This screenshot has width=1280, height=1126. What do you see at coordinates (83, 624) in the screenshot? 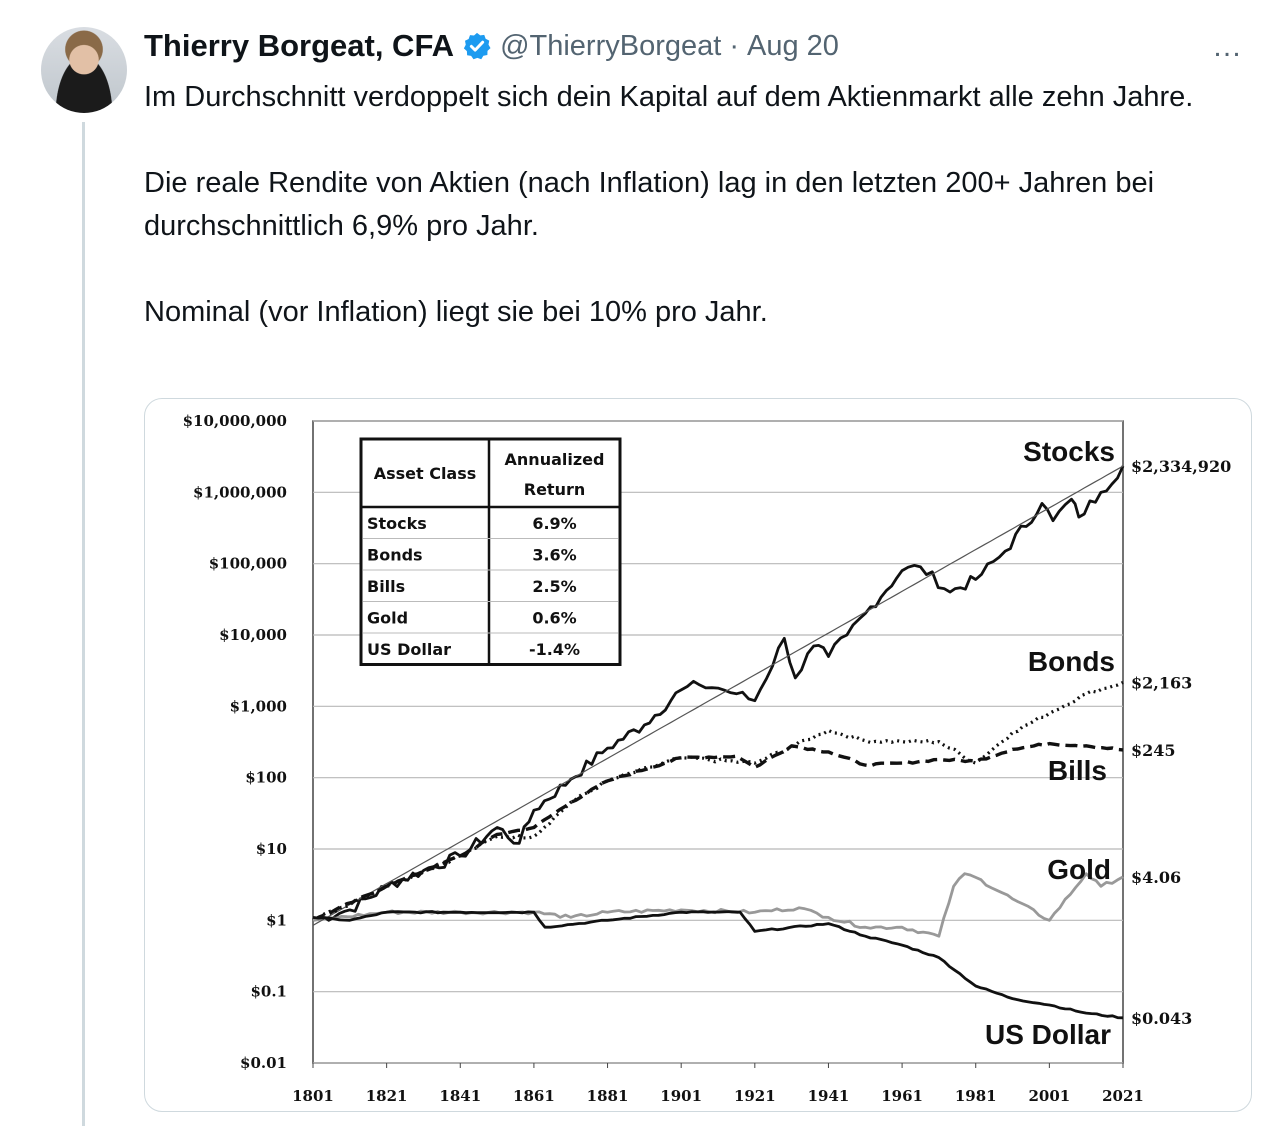
I see `thread-line` at bounding box center [83, 624].